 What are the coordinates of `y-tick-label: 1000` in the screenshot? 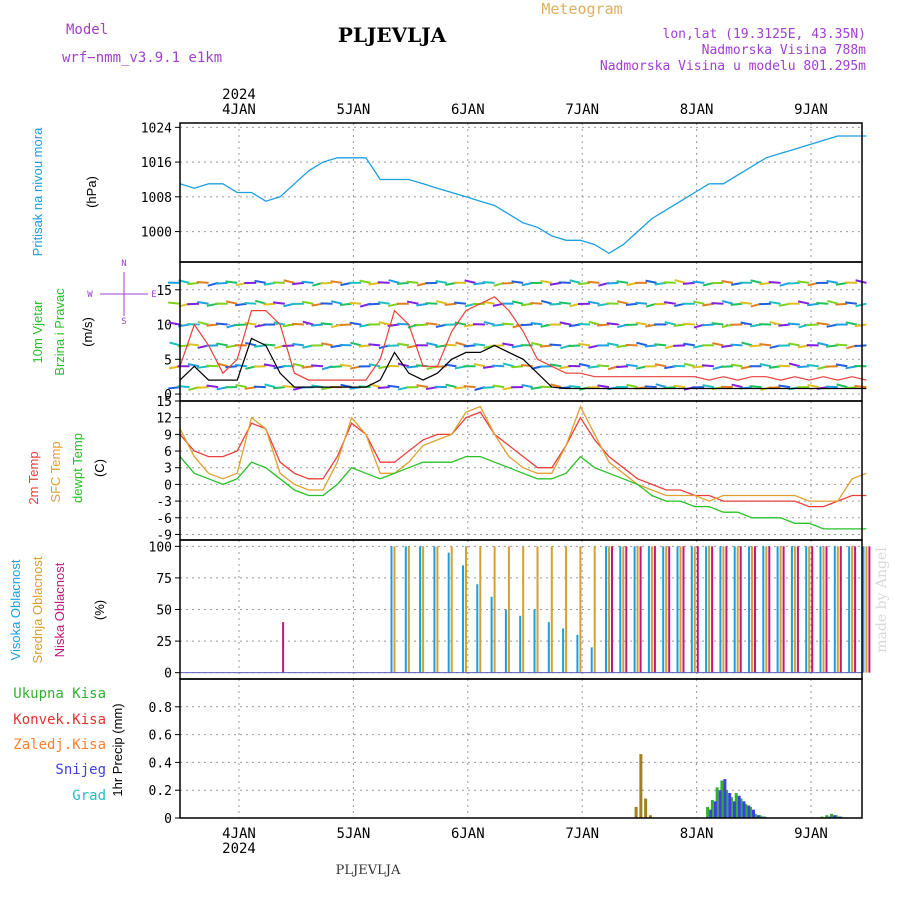 It's located at (156, 233).